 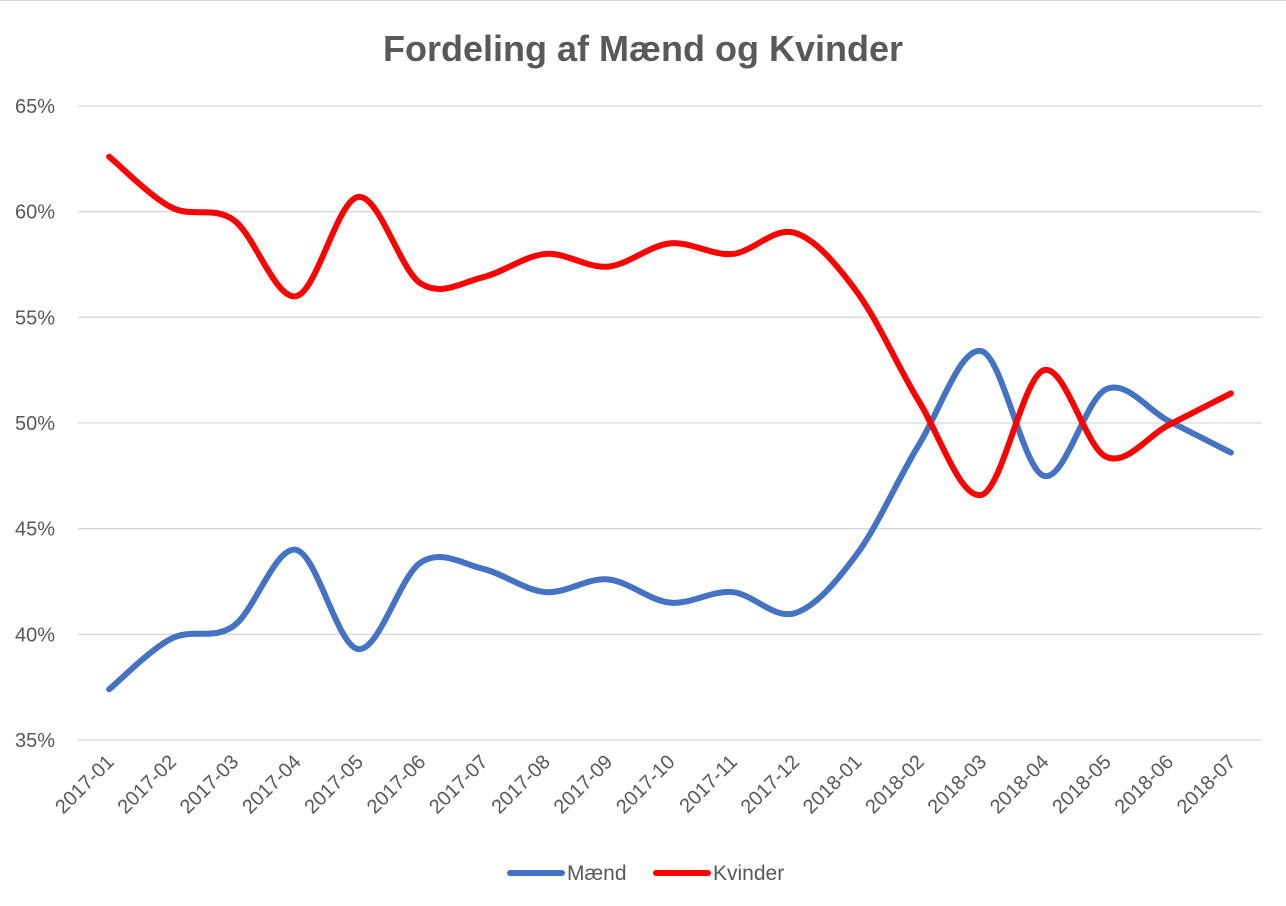 What do you see at coordinates (147, 784) in the screenshot?
I see `x-tick-label: 2017-02` at bounding box center [147, 784].